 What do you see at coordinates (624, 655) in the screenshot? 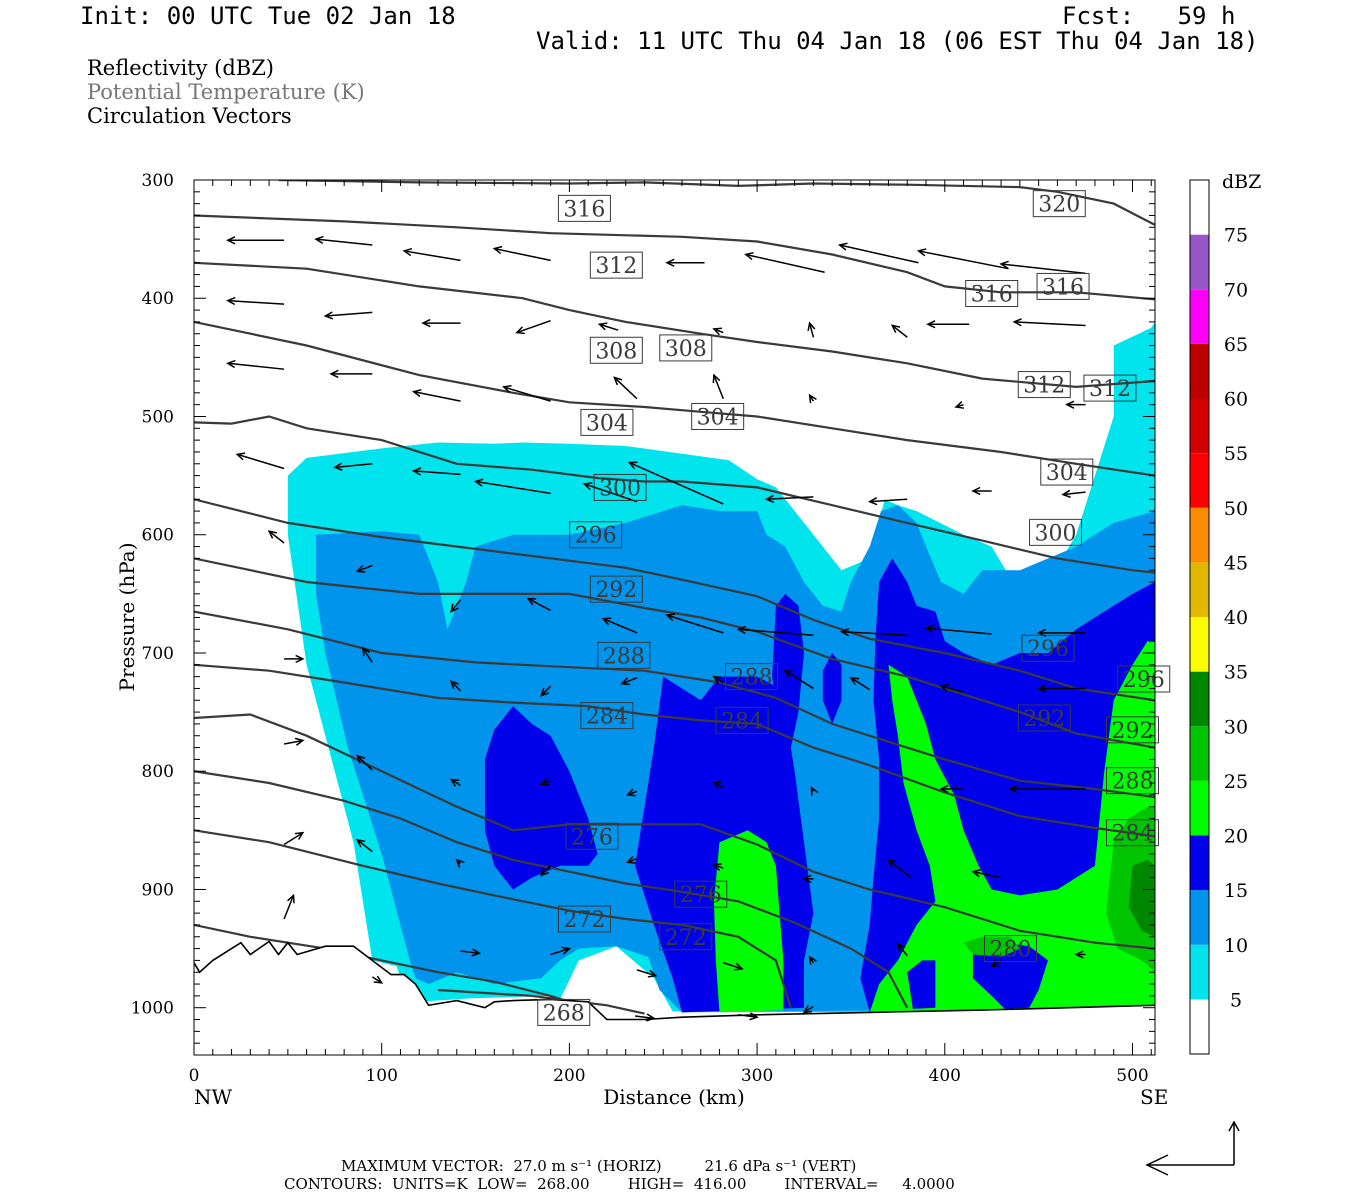
I see `theta-contour-label: 288` at bounding box center [624, 655].